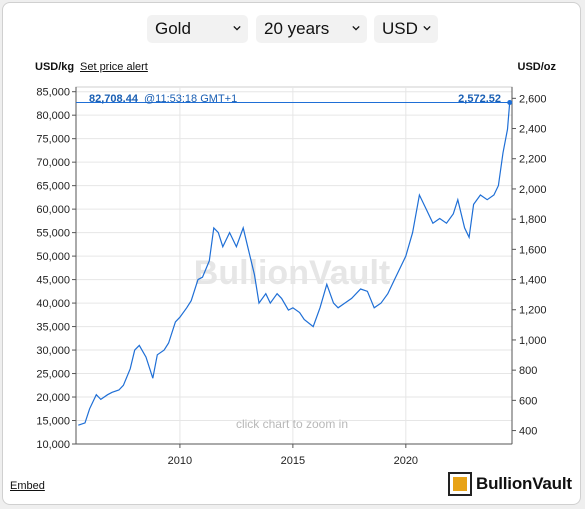  What do you see at coordinates (197, 29) in the screenshot?
I see `metal-select: Gold` at bounding box center [197, 29].